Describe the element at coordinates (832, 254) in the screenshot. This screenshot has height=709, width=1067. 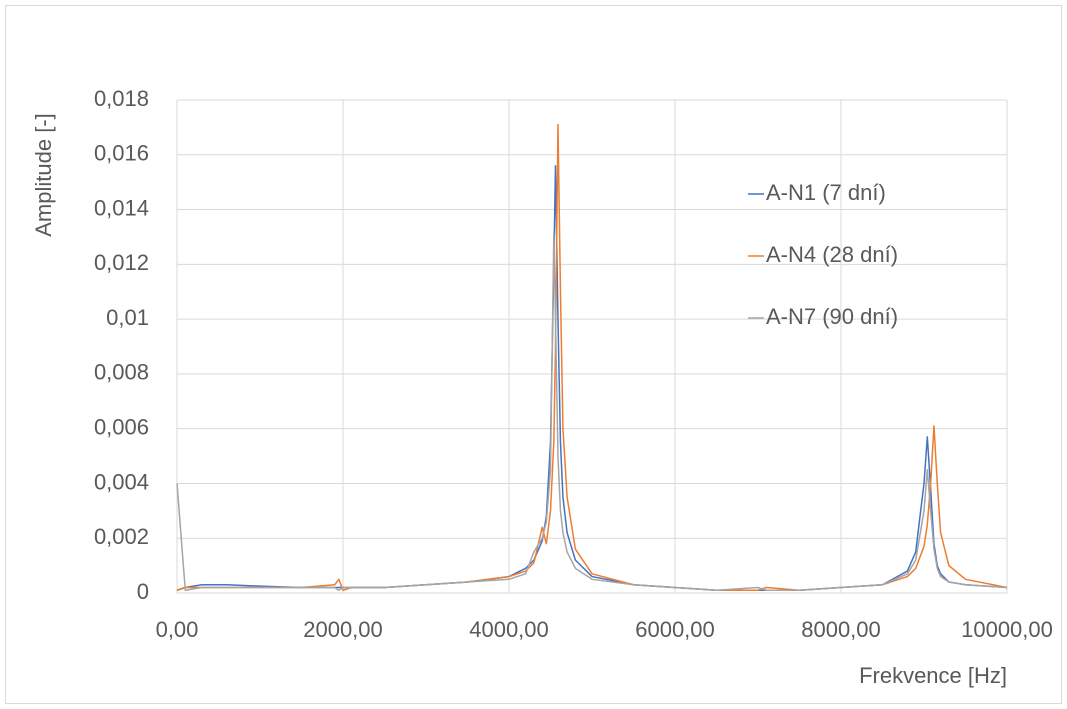
I see `legend-label: A-N4 (28 dní)` at that location.